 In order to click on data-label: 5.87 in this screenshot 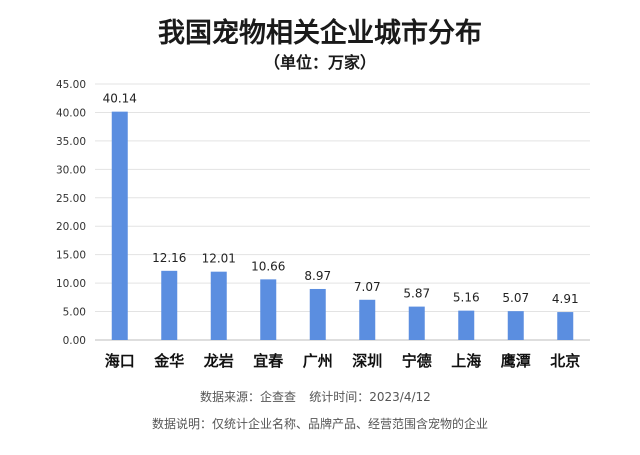, I will do `click(416, 294)`.